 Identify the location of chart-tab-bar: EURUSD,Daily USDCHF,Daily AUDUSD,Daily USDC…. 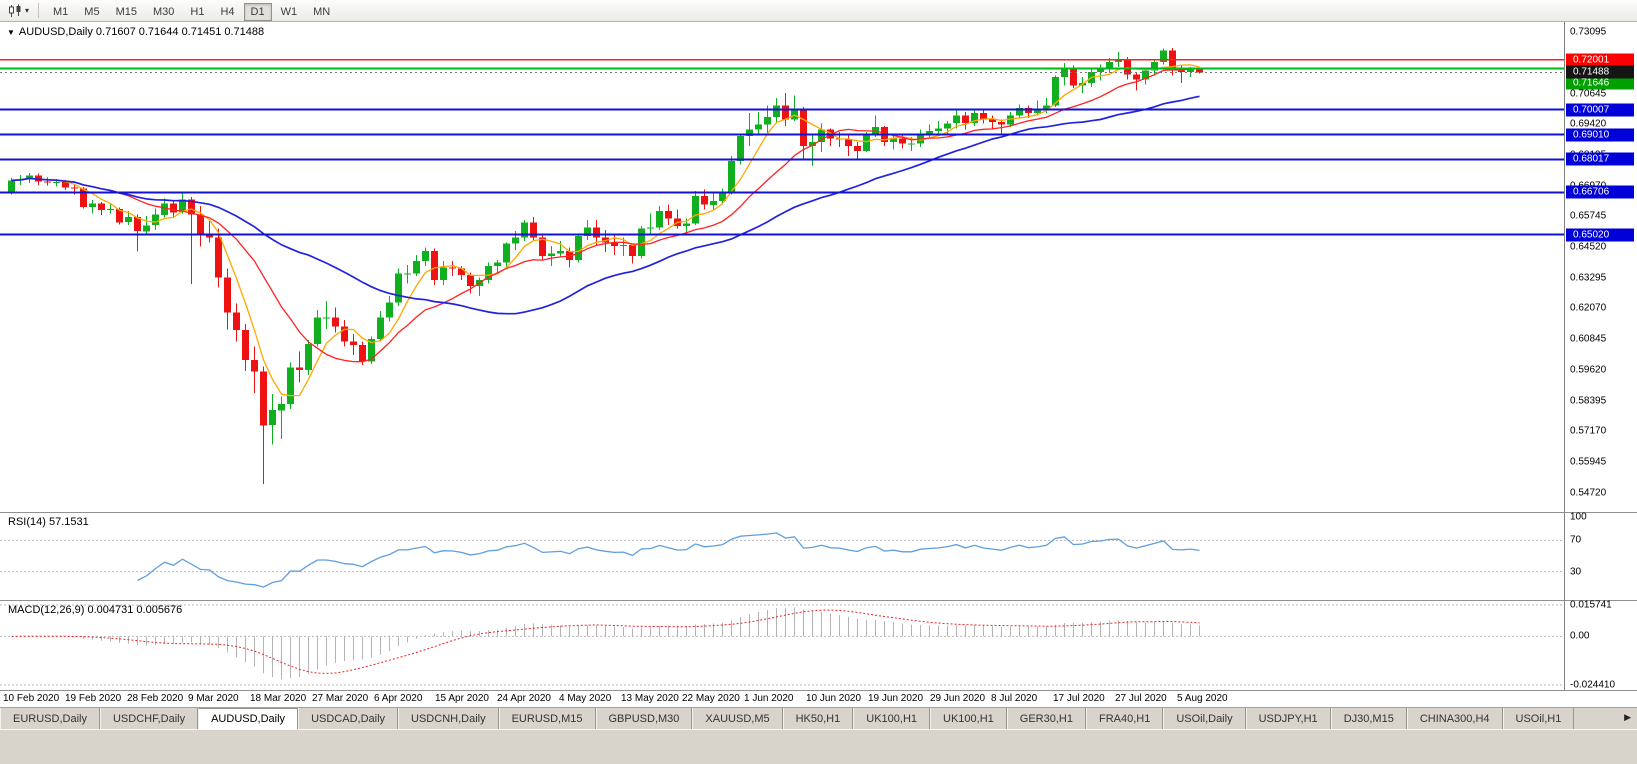
(818, 718).